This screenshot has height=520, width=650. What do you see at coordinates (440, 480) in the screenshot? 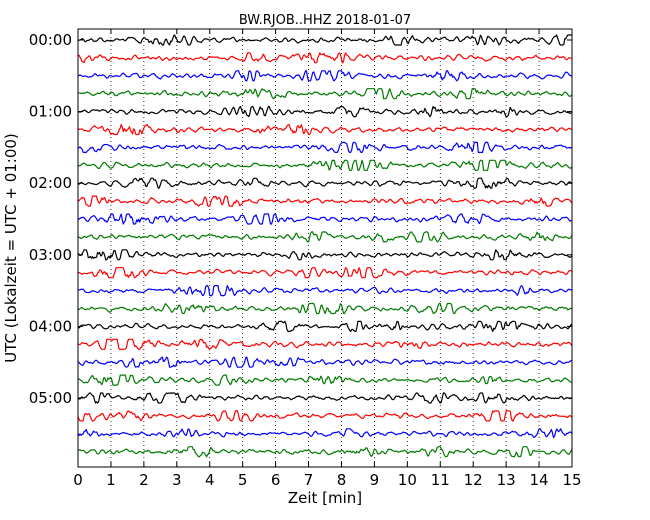
I see `x-tick-label: 11` at bounding box center [440, 480].